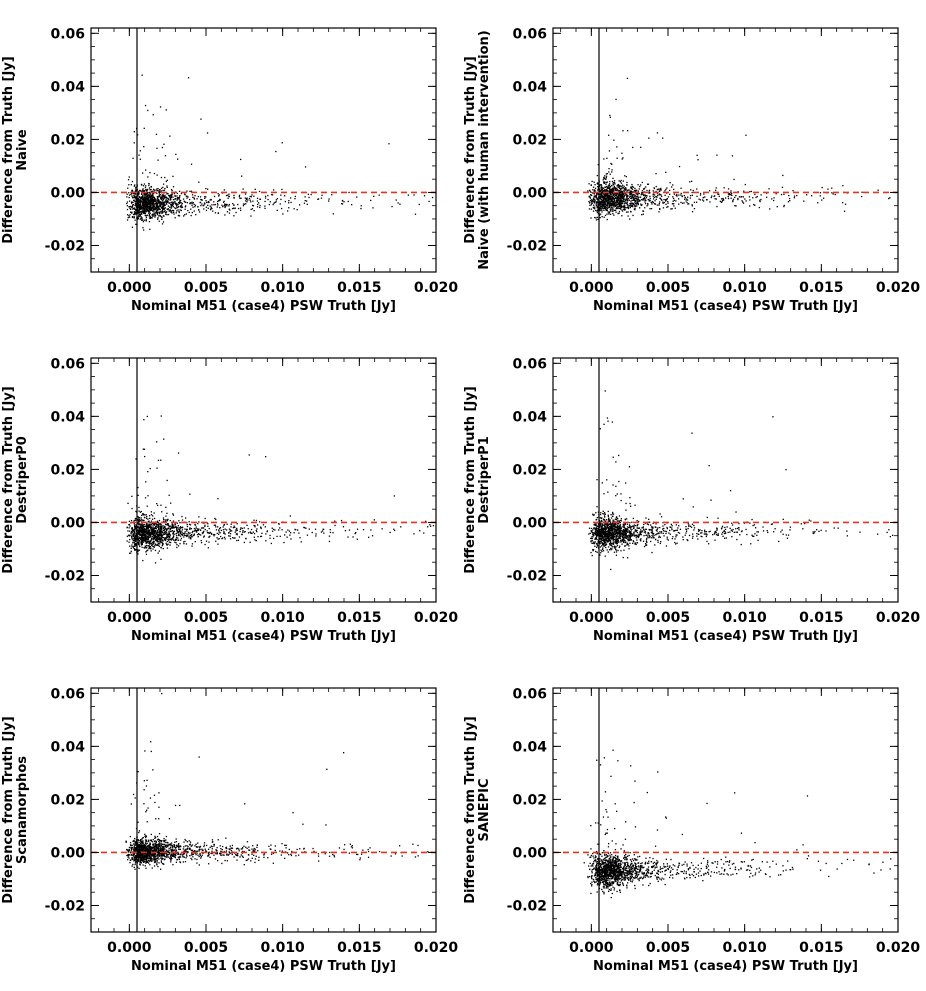 The width and height of the screenshot is (926, 991). I want to click on x-tick-label: 0.005, so click(668, 288).